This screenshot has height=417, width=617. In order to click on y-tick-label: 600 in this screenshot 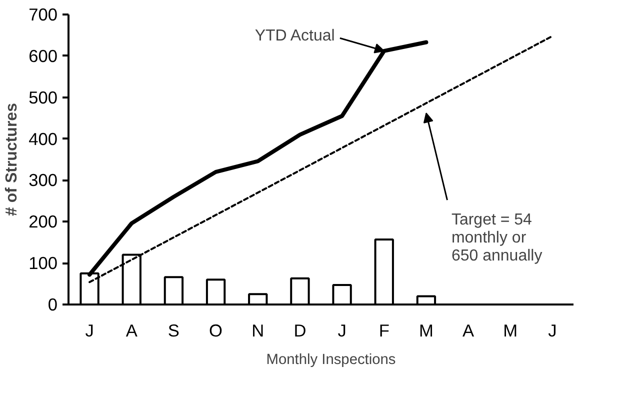, I will do `click(43, 56)`.